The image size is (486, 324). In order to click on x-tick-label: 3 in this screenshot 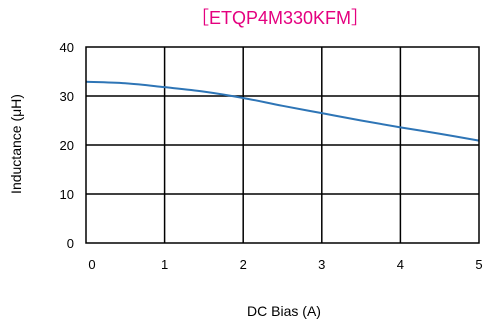, I will do `click(321, 264)`.